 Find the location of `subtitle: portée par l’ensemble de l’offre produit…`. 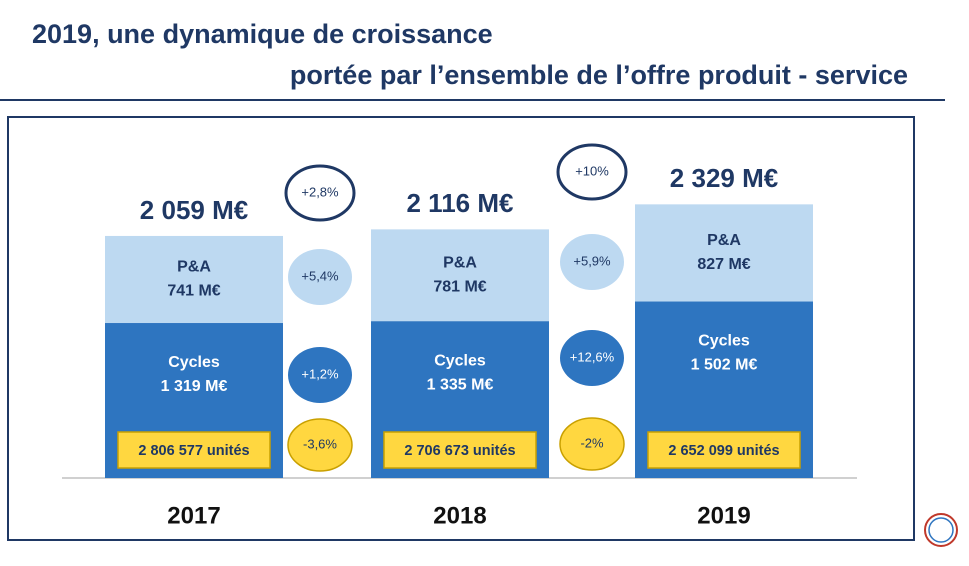

subtitle: portée par l’ensemble de l’offre produit… is located at coordinates (599, 75).